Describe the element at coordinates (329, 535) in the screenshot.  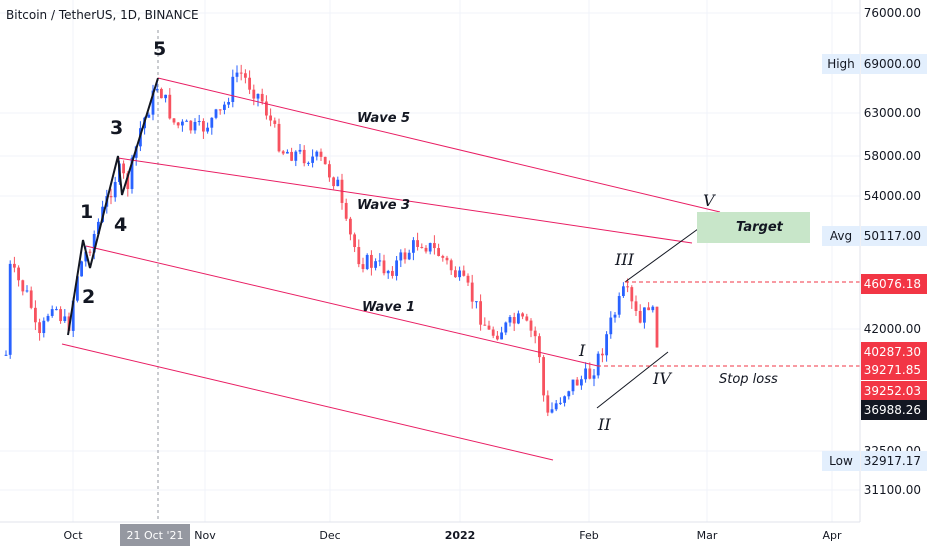
I see `time-tick-label: Dec` at that location.